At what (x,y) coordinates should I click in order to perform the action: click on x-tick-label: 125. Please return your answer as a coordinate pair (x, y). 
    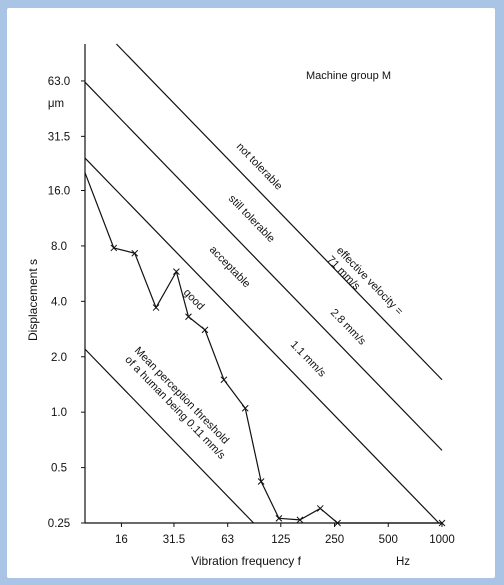
    Looking at the image, I should click on (280, 540).